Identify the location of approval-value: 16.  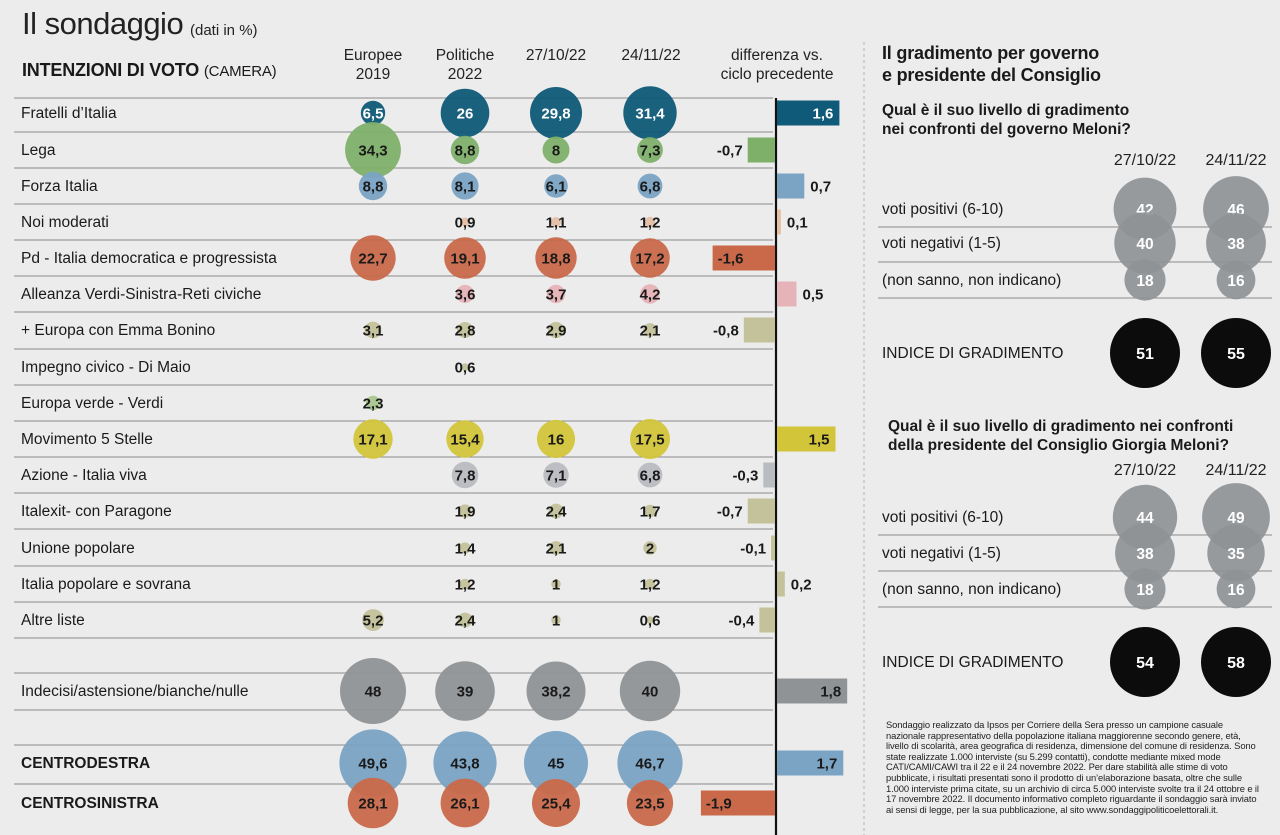
(1236, 590).